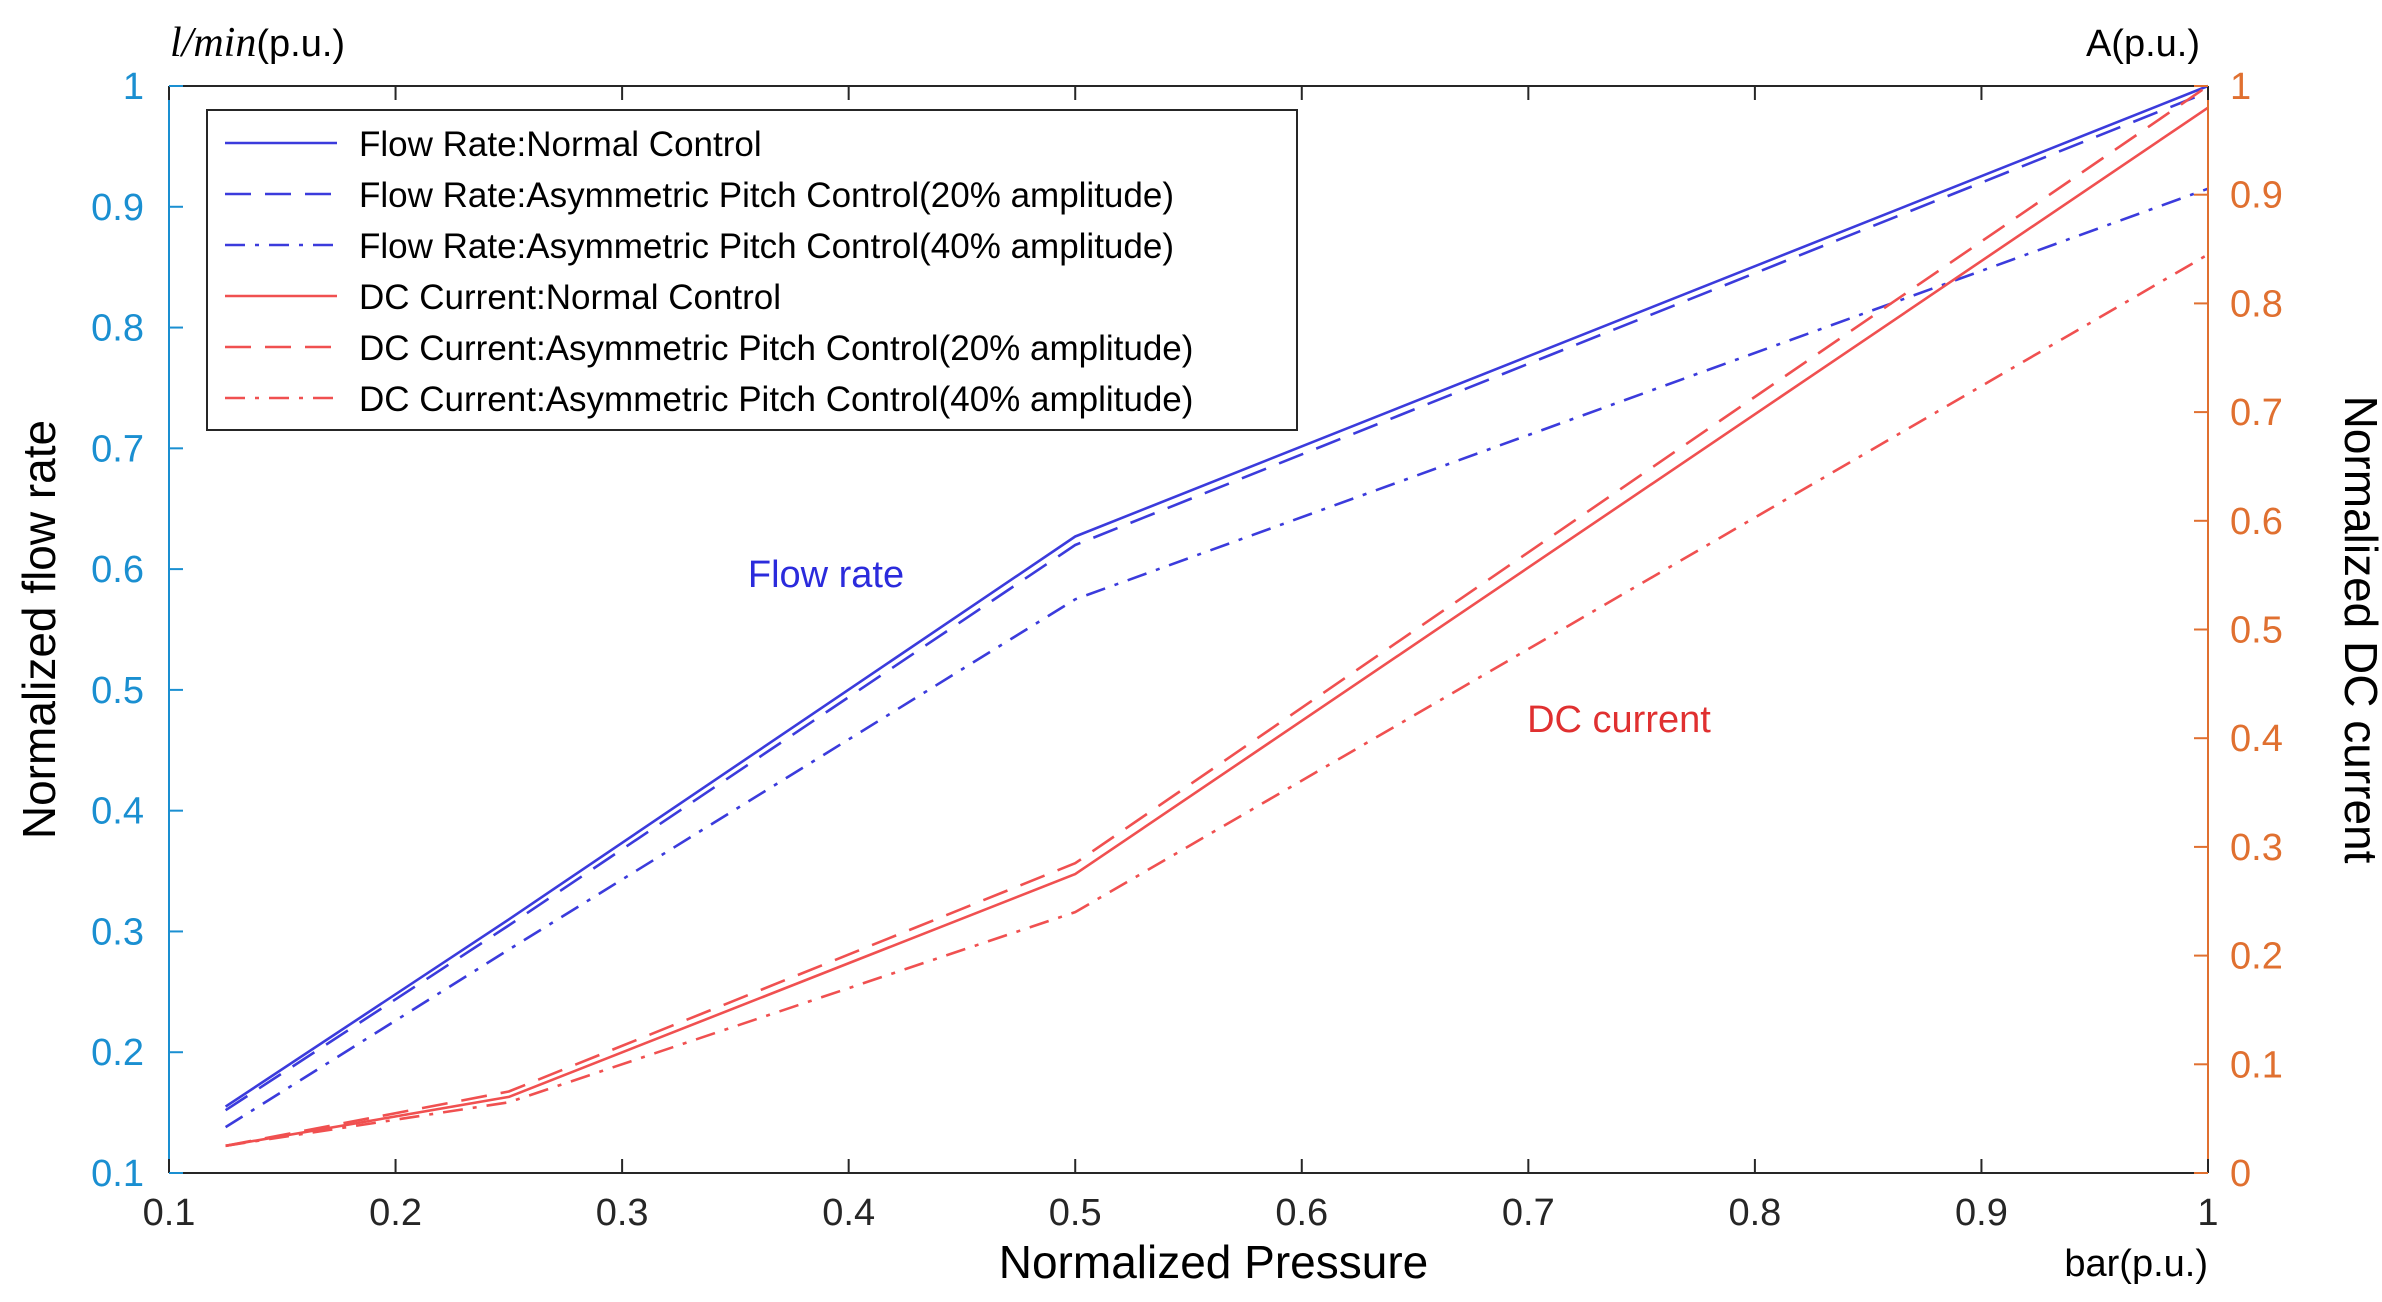  I want to click on y-left-unit-plain: (p.u.), so click(300, 44).